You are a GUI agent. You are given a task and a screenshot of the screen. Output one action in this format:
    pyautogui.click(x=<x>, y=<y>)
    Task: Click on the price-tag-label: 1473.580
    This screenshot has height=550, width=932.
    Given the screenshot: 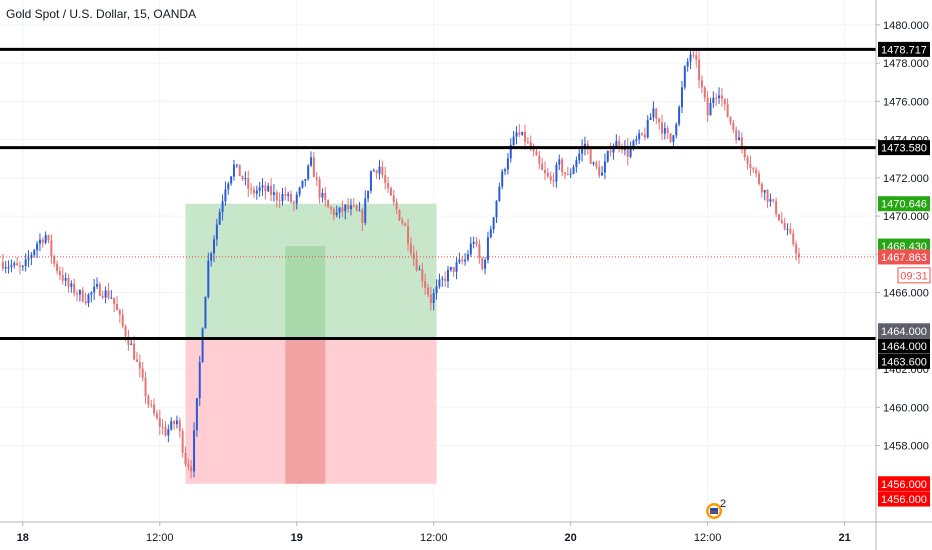 What is the action you would take?
    pyautogui.click(x=904, y=149)
    